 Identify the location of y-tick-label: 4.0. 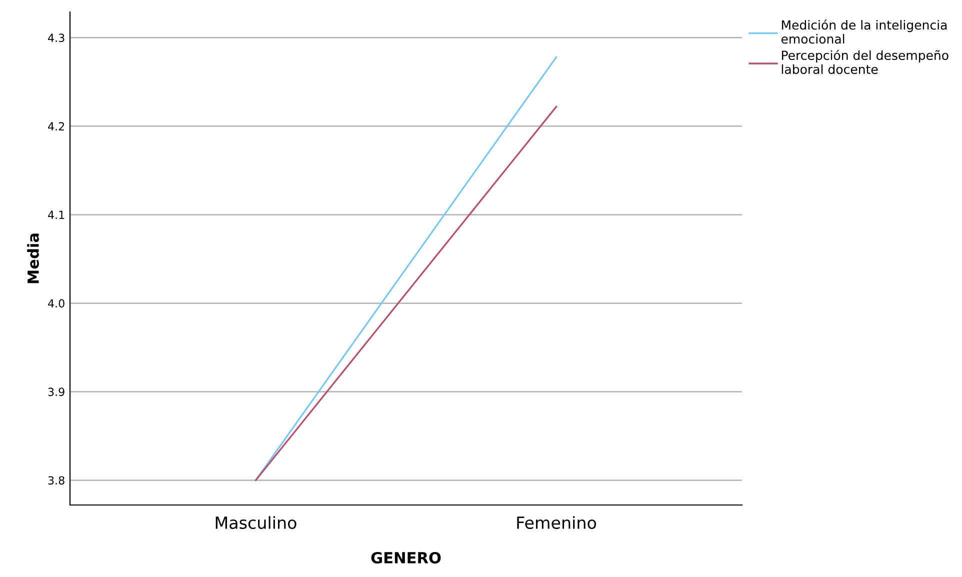
(56, 303).